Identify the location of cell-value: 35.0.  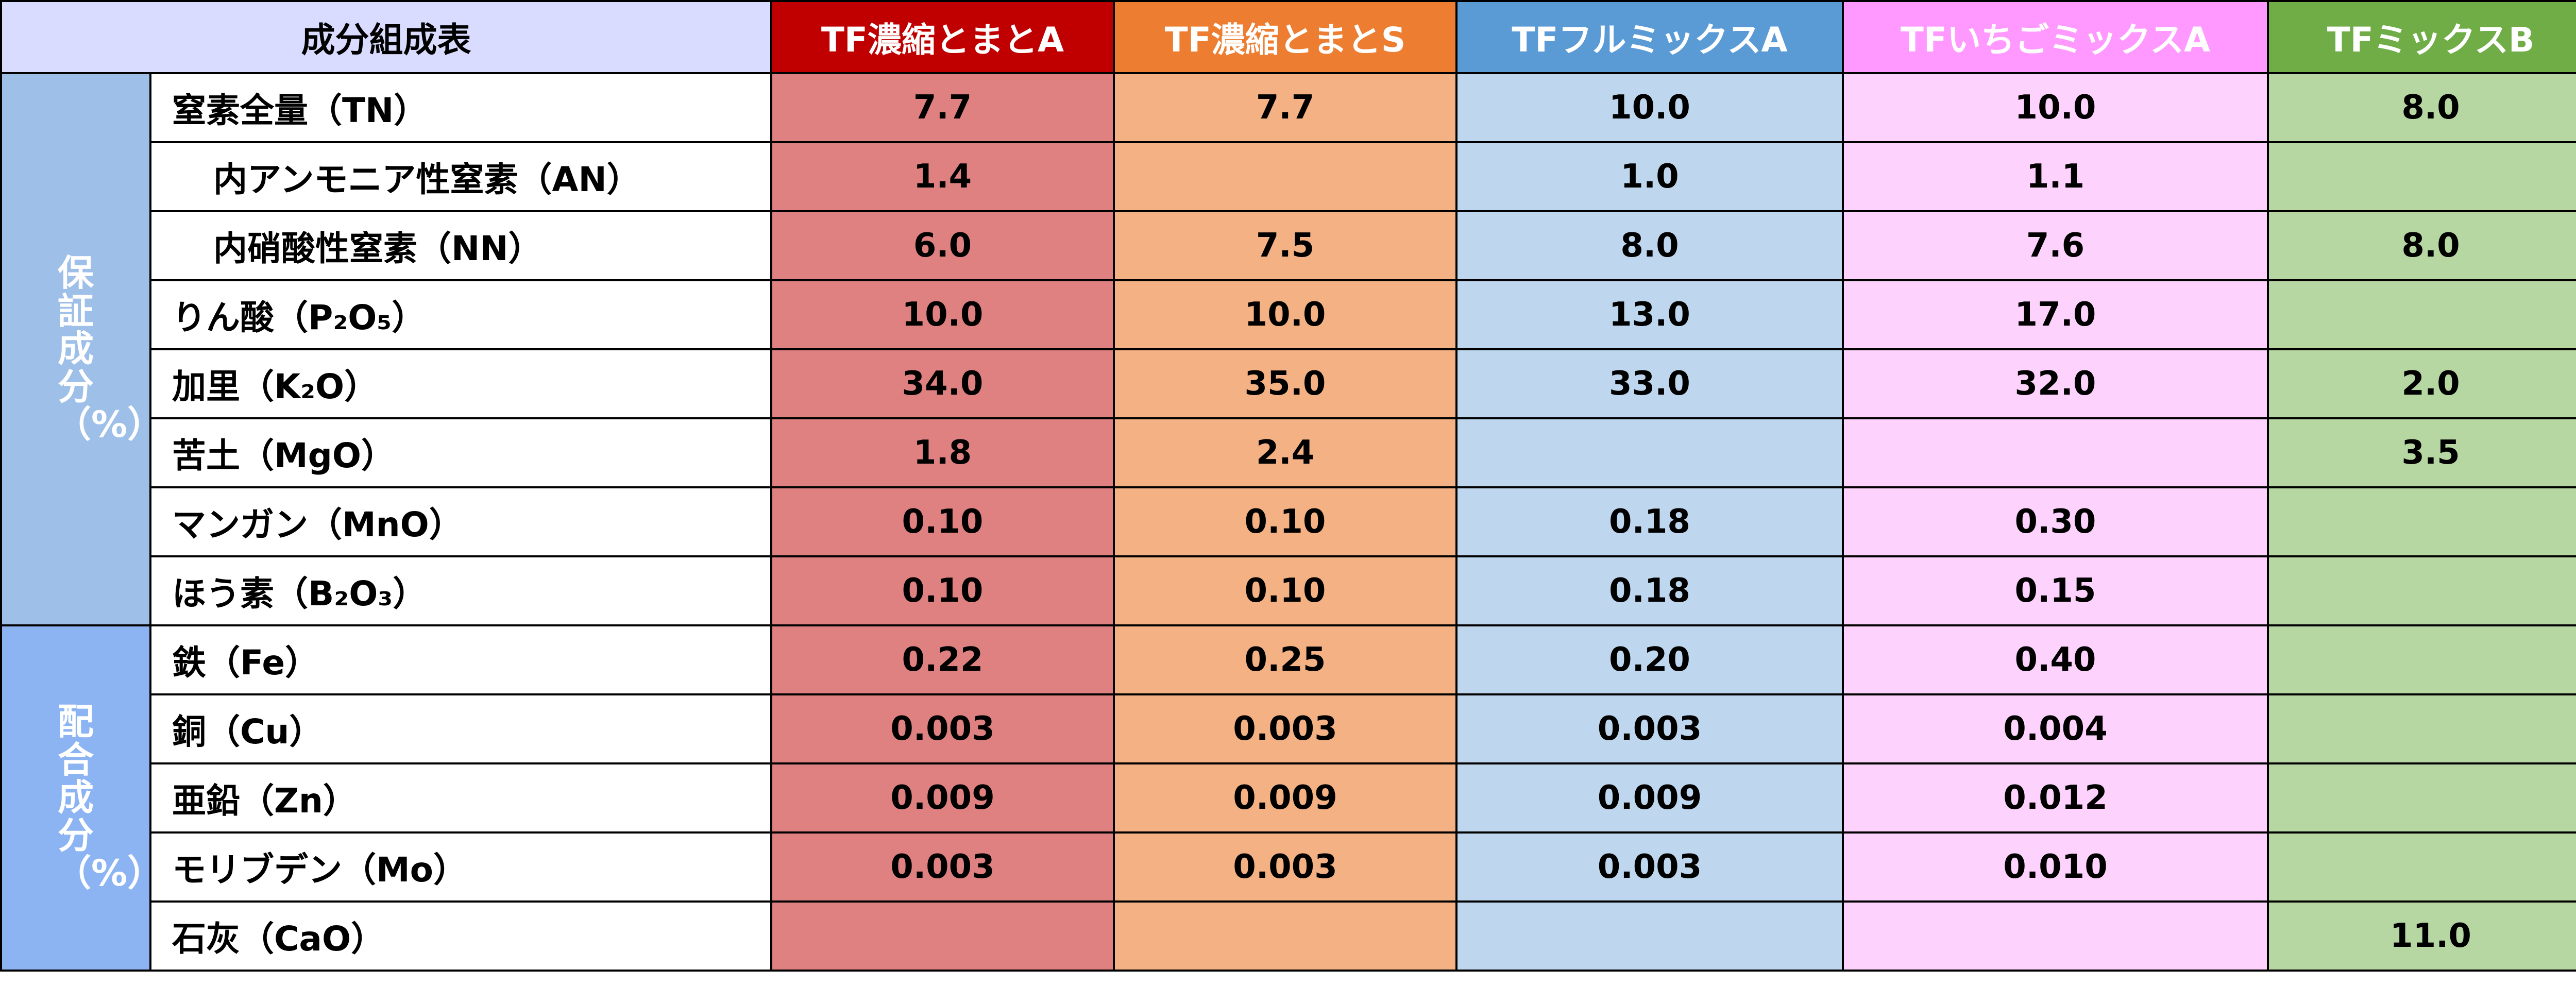
(1285, 383).